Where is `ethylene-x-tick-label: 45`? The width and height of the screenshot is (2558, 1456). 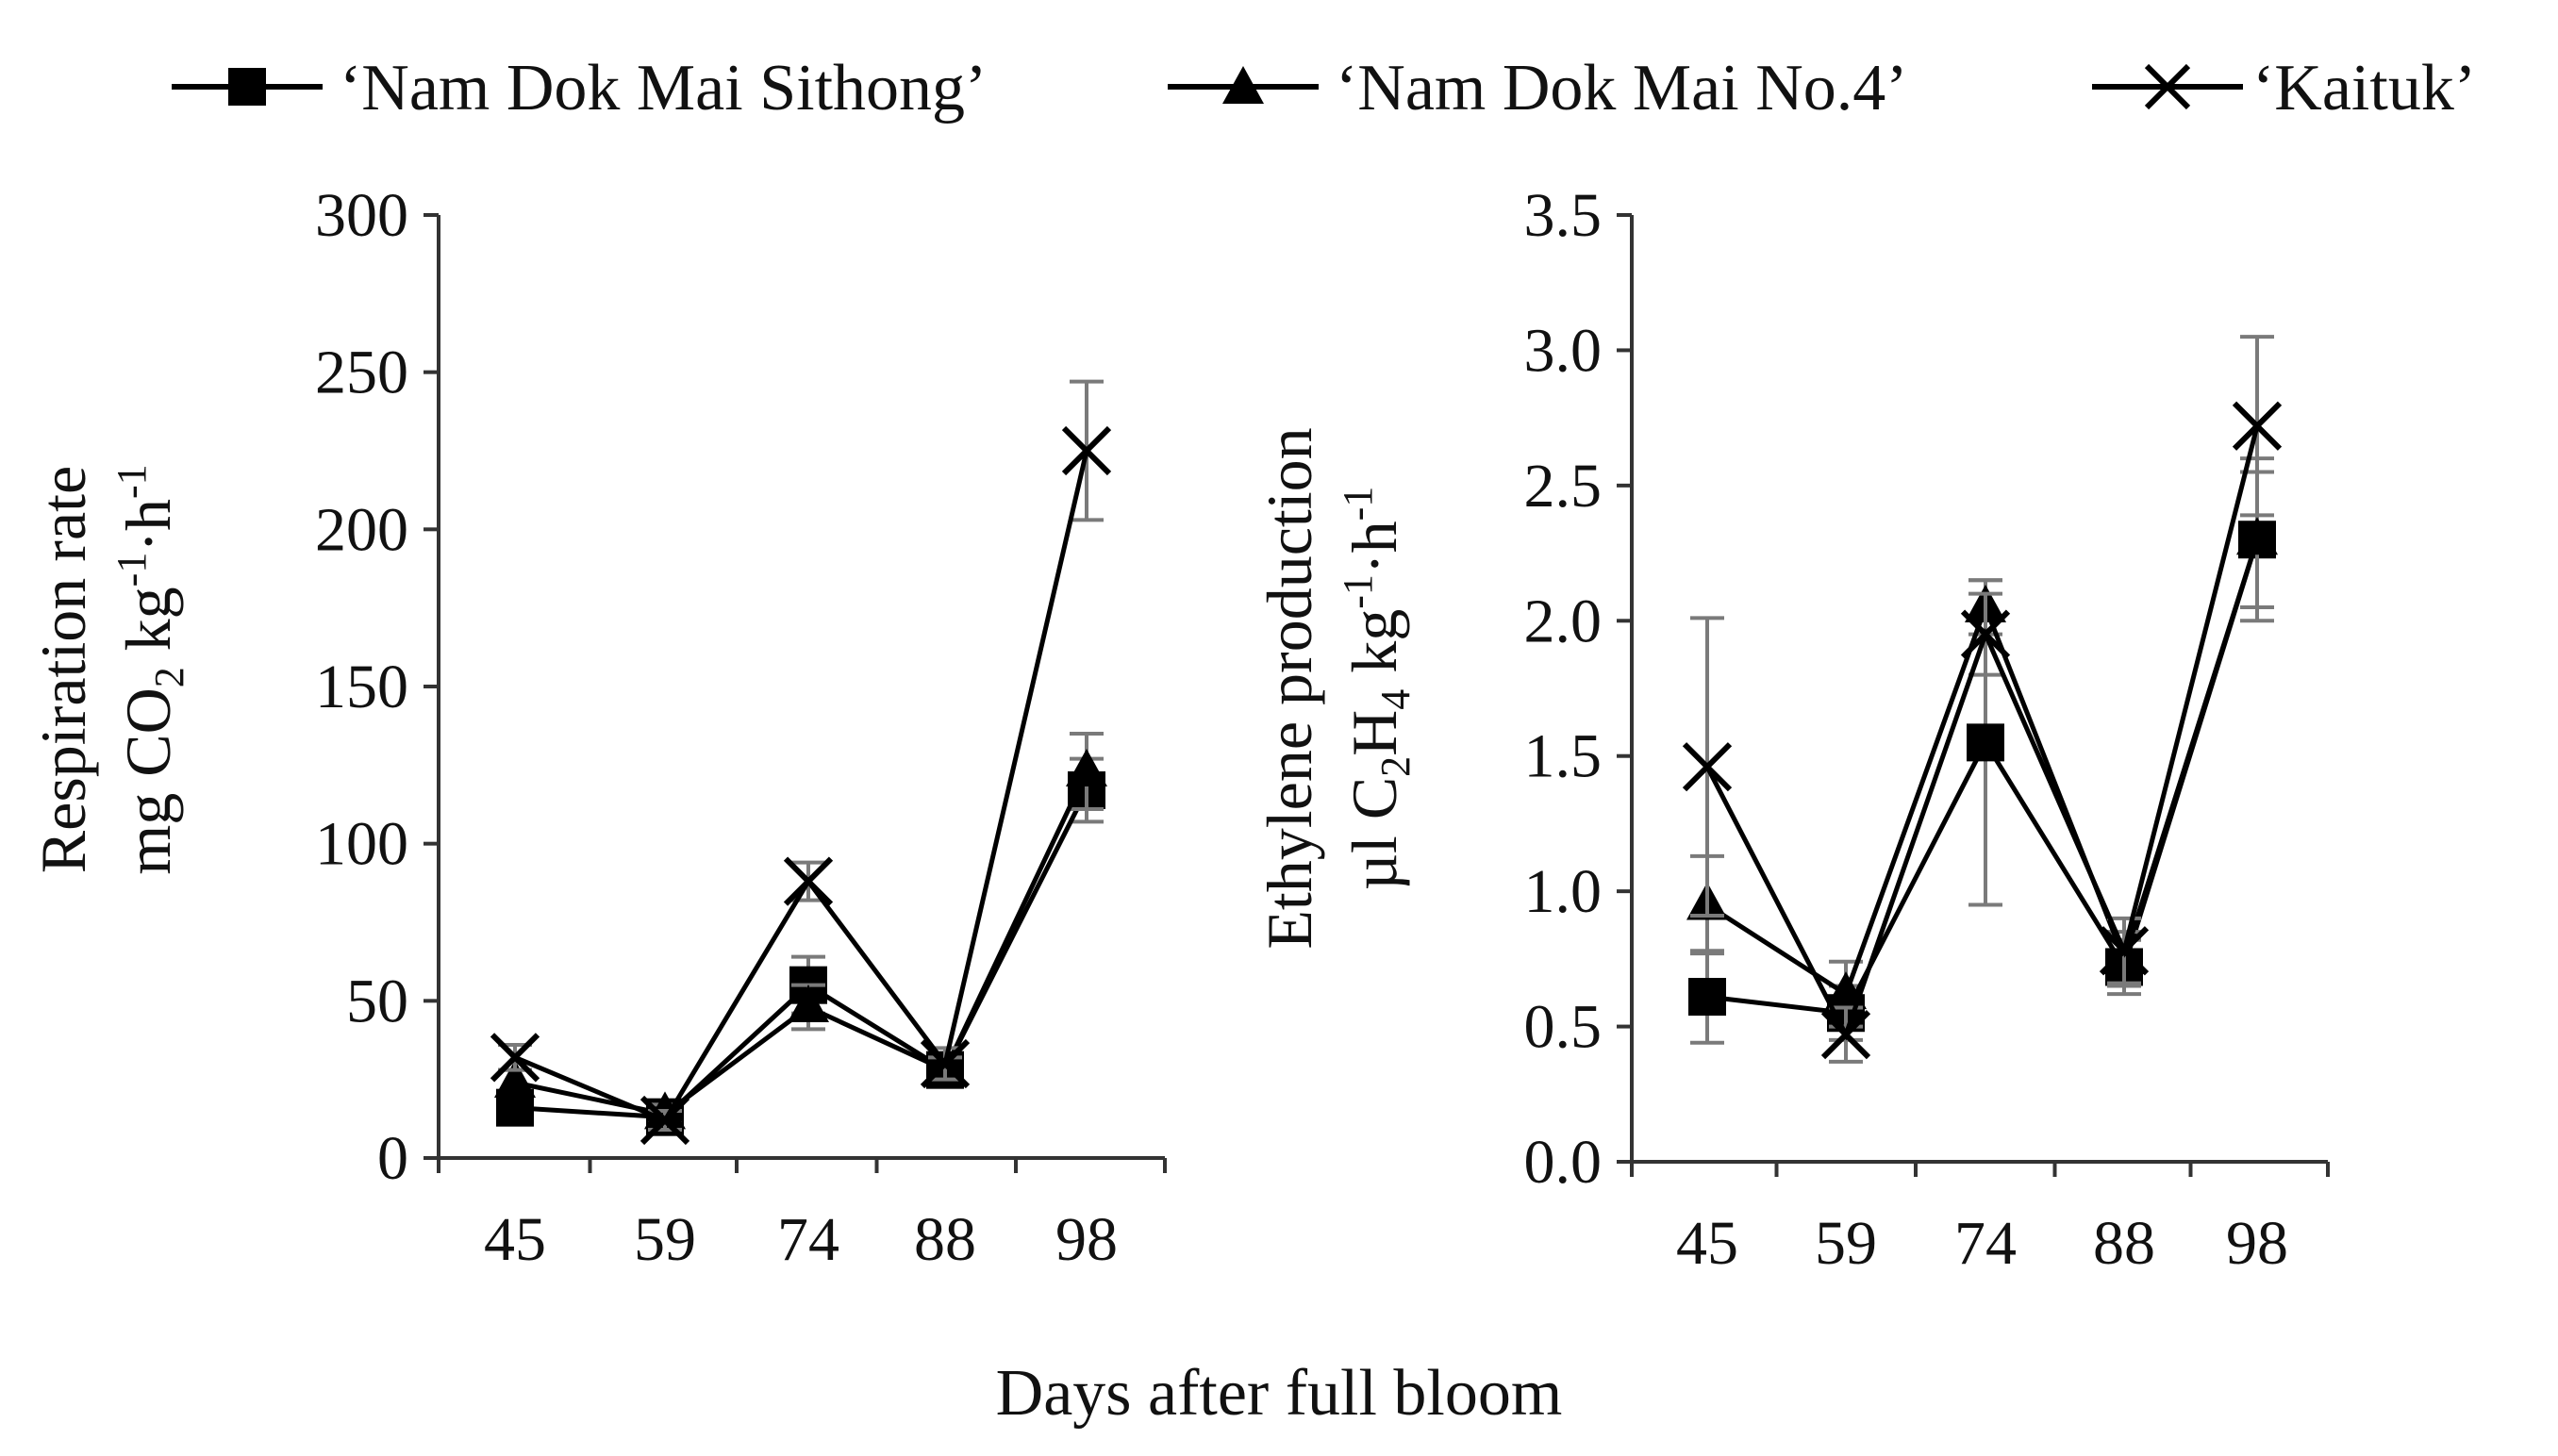 ethylene-x-tick-label: 45 is located at coordinates (1707, 1243).